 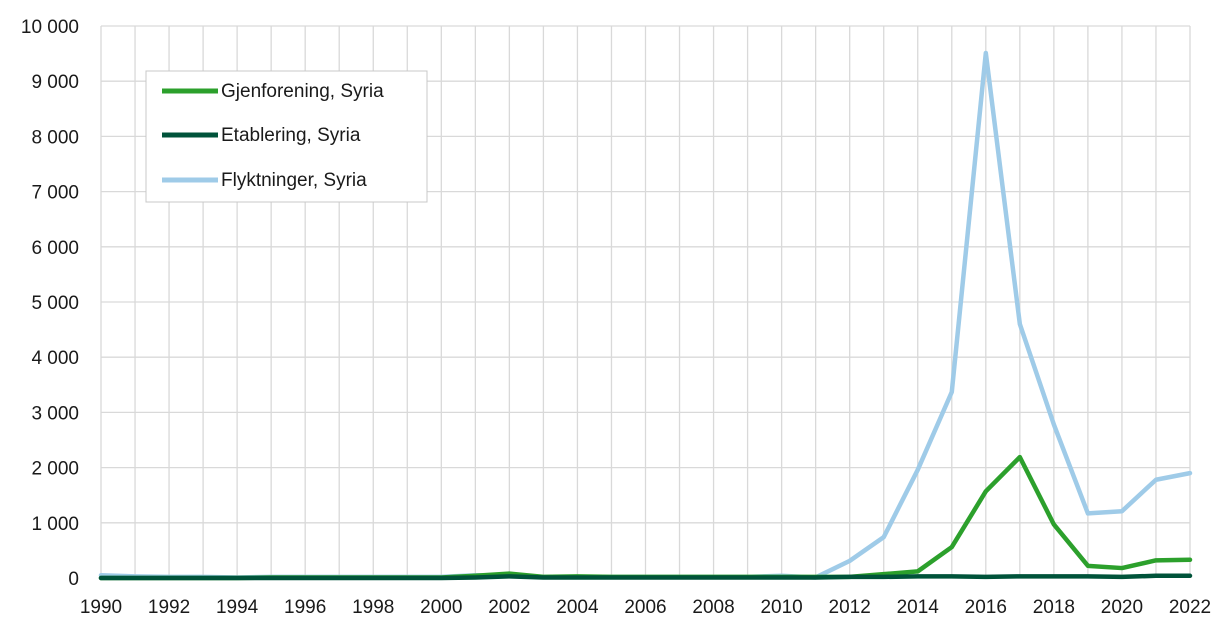 I want to click on x-tick-label: 2018, so click(x=1054, y=607).